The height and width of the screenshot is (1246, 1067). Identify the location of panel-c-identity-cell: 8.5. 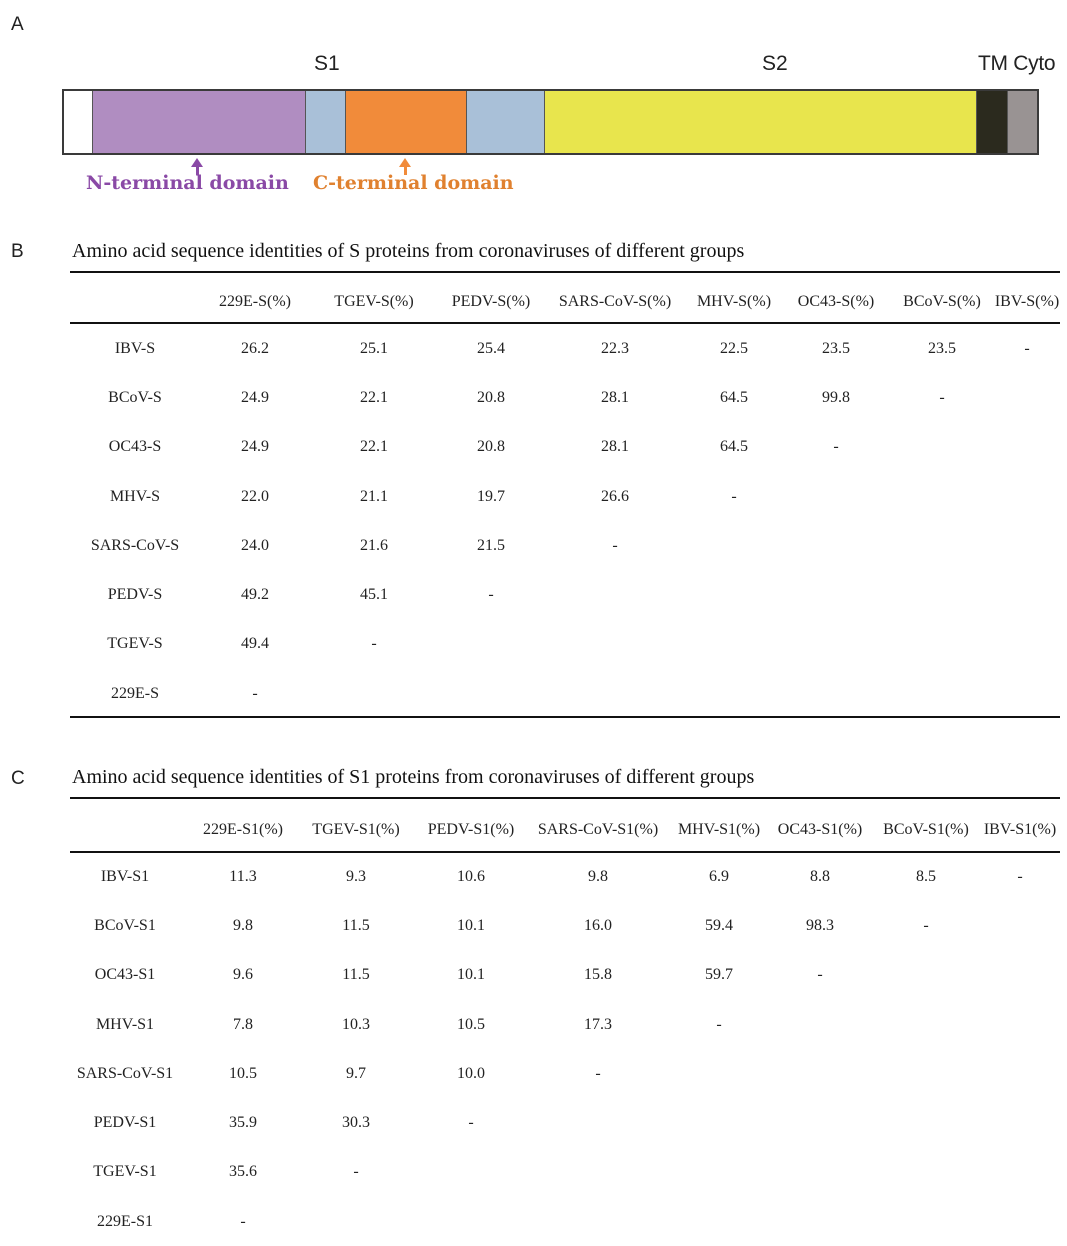
(926, 876).